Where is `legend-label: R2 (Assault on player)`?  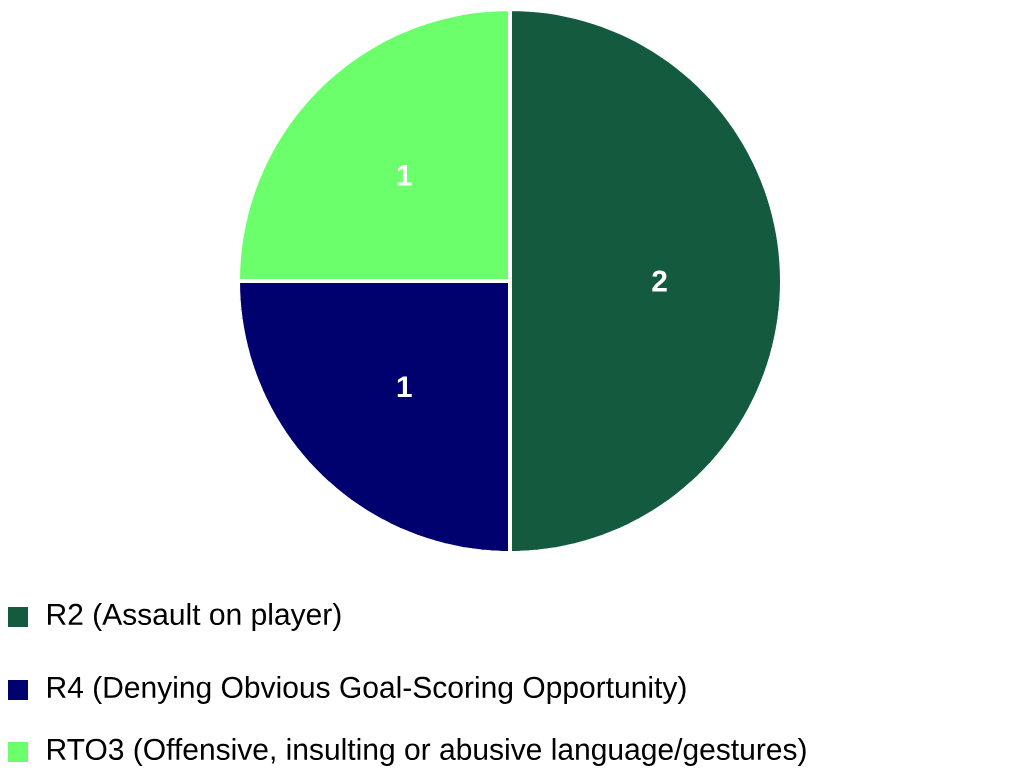 legend-label: R2 (Assault on player) is located at coordinates (194, 617).